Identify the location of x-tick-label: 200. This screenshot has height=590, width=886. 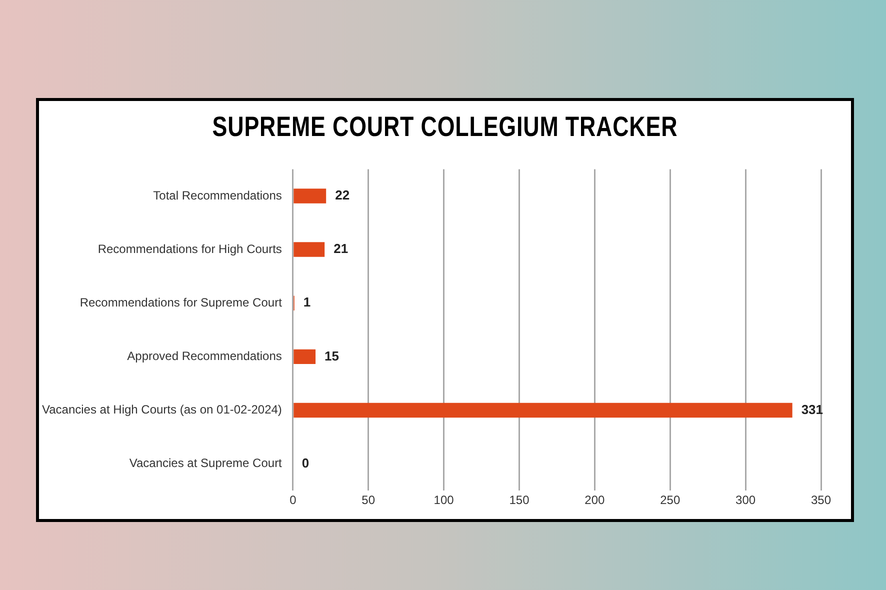
(595, 500).